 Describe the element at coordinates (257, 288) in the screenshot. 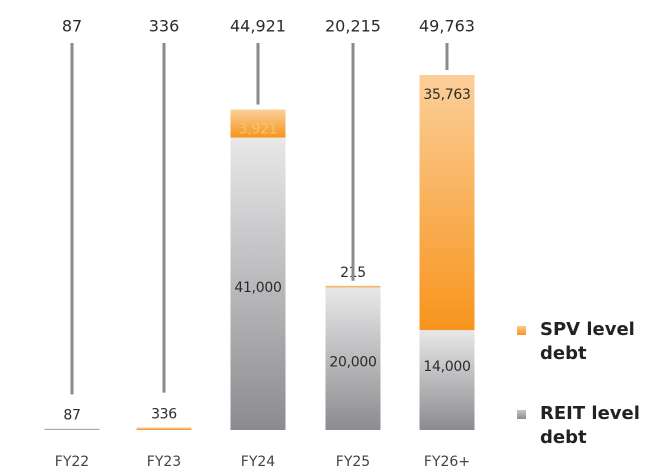

I see `segment-label: 41,000` at that location.